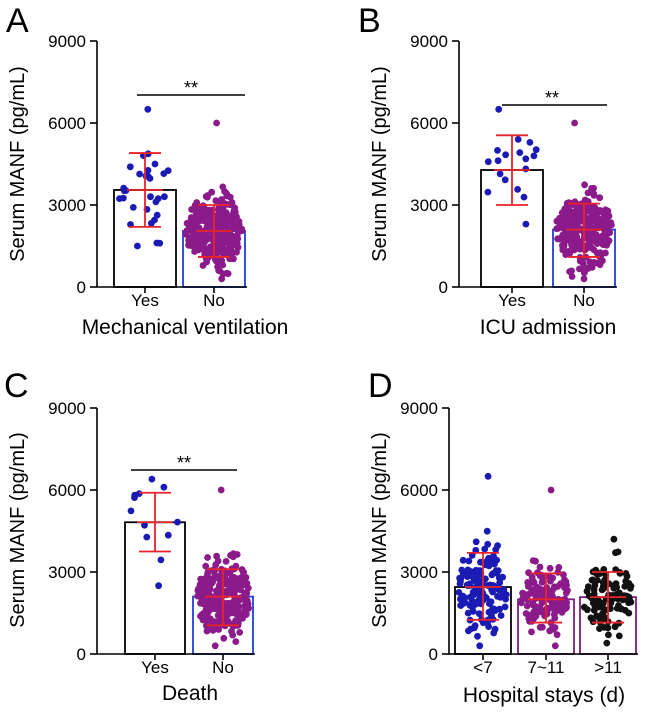 The width and height of the screenshot is (669, 714). Describe the element at coordinates (67, 408) in the screenshot. I see `y-tick-label: 9000` at that location.